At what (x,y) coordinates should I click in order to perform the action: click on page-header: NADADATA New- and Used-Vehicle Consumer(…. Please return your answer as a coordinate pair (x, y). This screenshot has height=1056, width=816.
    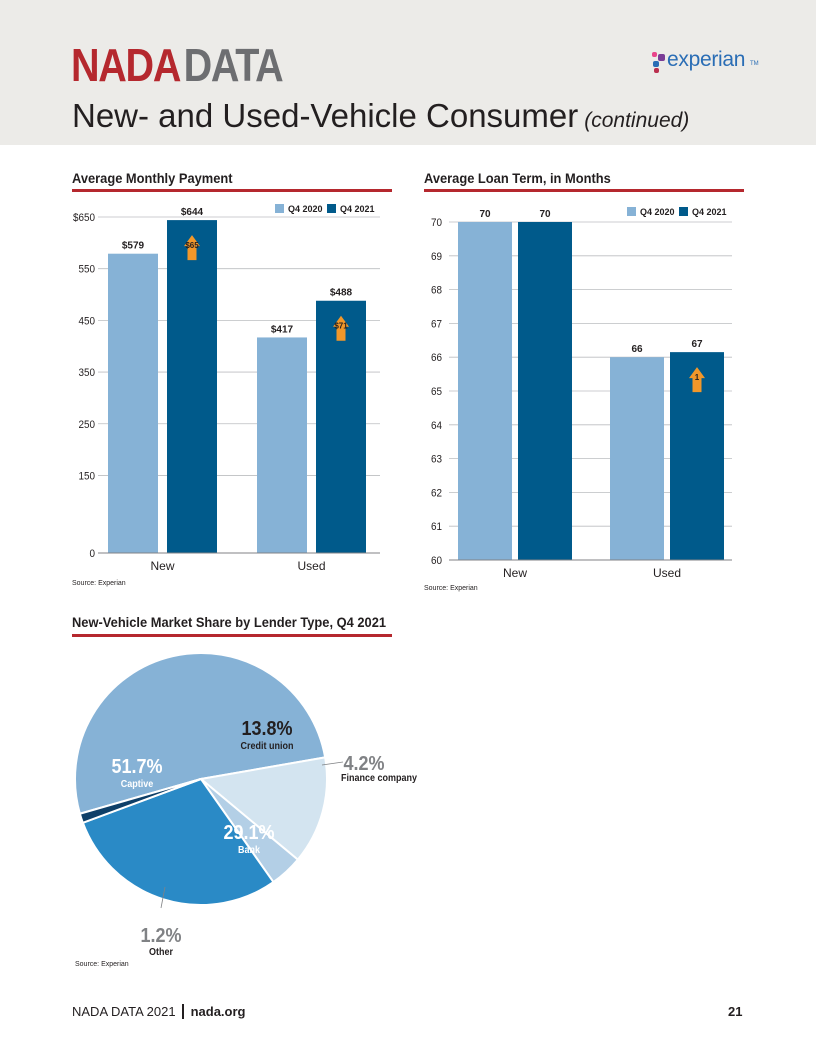
    Looking at the image, I should click on (408, 72).